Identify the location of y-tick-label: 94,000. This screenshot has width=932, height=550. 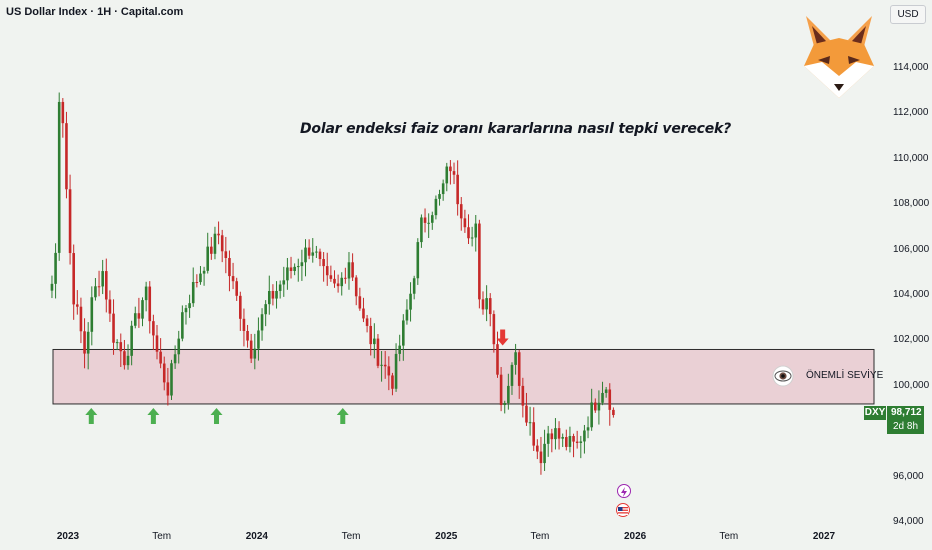
(908, 521).